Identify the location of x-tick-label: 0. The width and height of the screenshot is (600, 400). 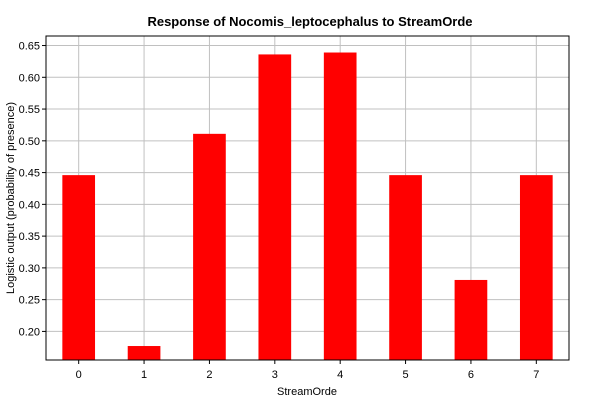
(79, 375).